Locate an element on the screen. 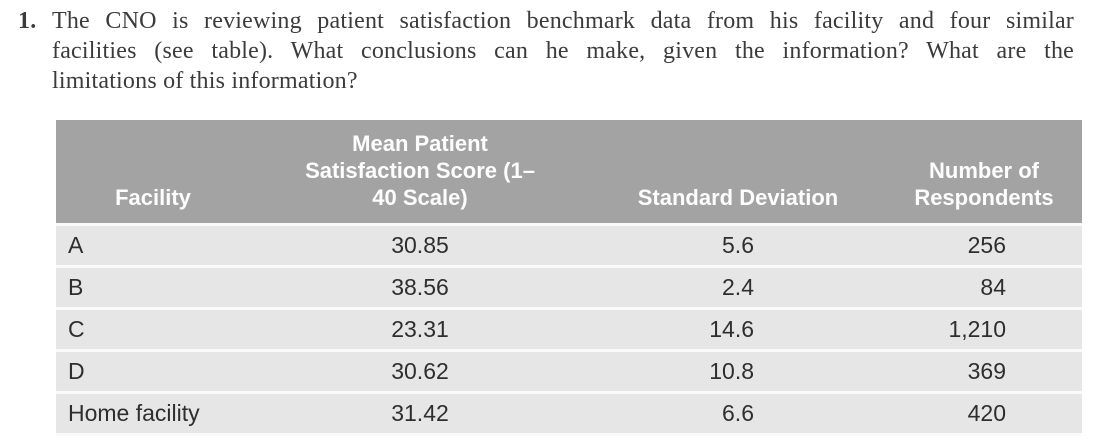 The height and width of the screenshot is (446, 1098). cell-facility: A is located at coordinates (153, 247).